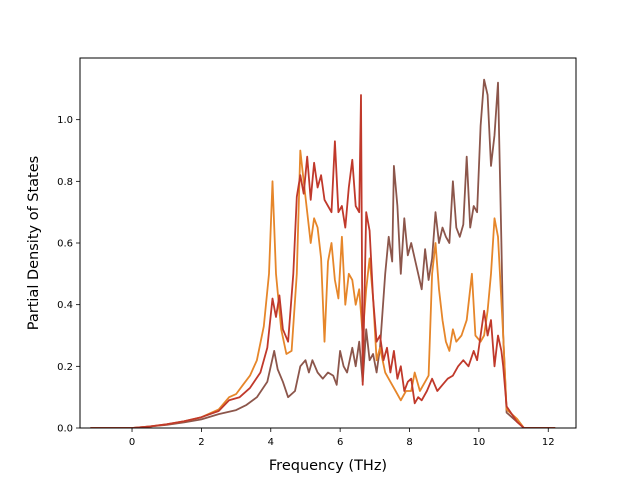 Image resolution: width=640 pixels, height=480 pixels. What do you see at coordinates (68, 275) in the screenshot?
I see `y-axis: 0.0 0.2 0.4 0.6 0.8 1.0` at bounding box center [68, 275].